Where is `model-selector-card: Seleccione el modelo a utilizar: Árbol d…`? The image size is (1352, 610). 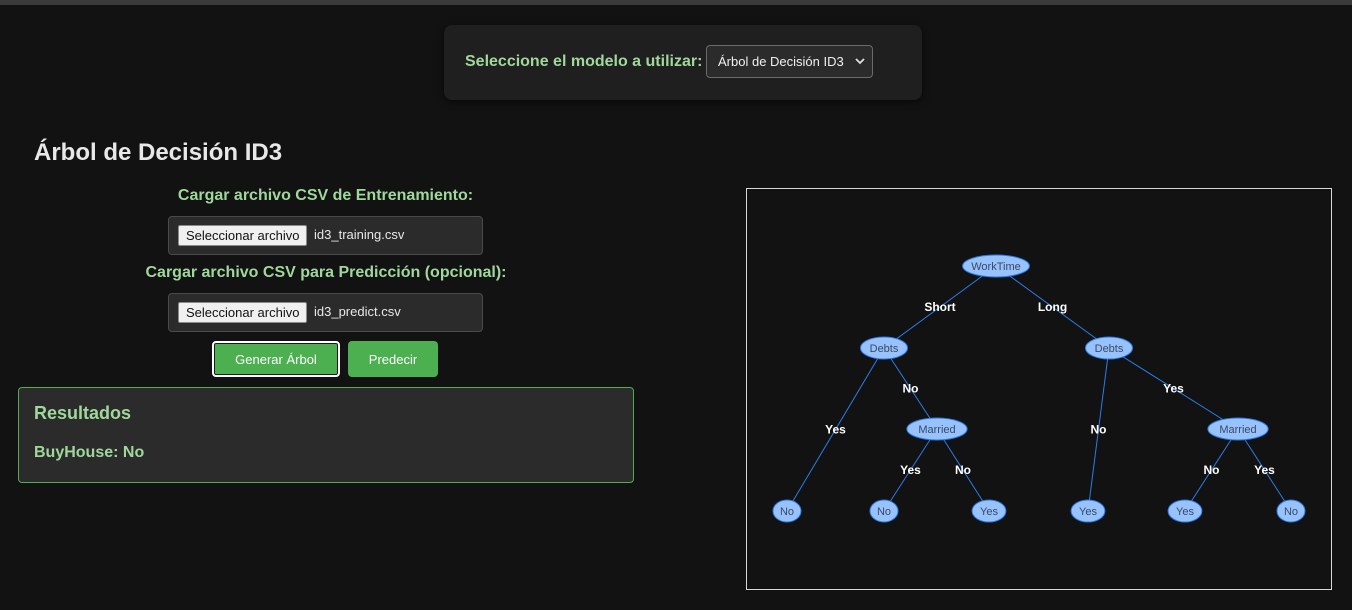
model-selector-card: Seleccione el modelo a utilizar: Árbol d… is located at coordinates (683, 62).